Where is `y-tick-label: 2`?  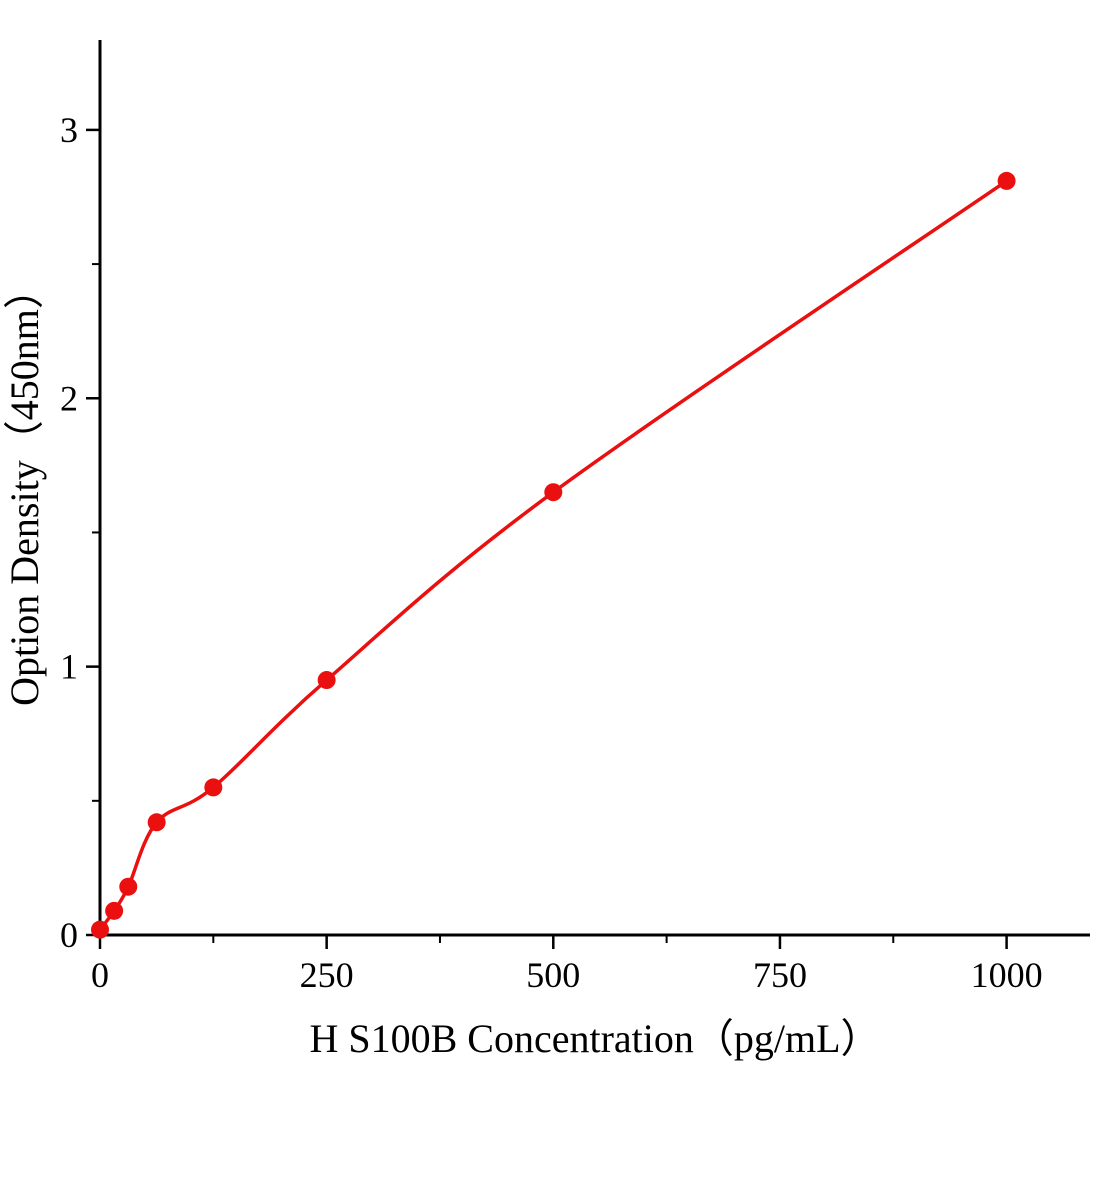 y-tick-label: 2 is located at coordinates (69, 398).